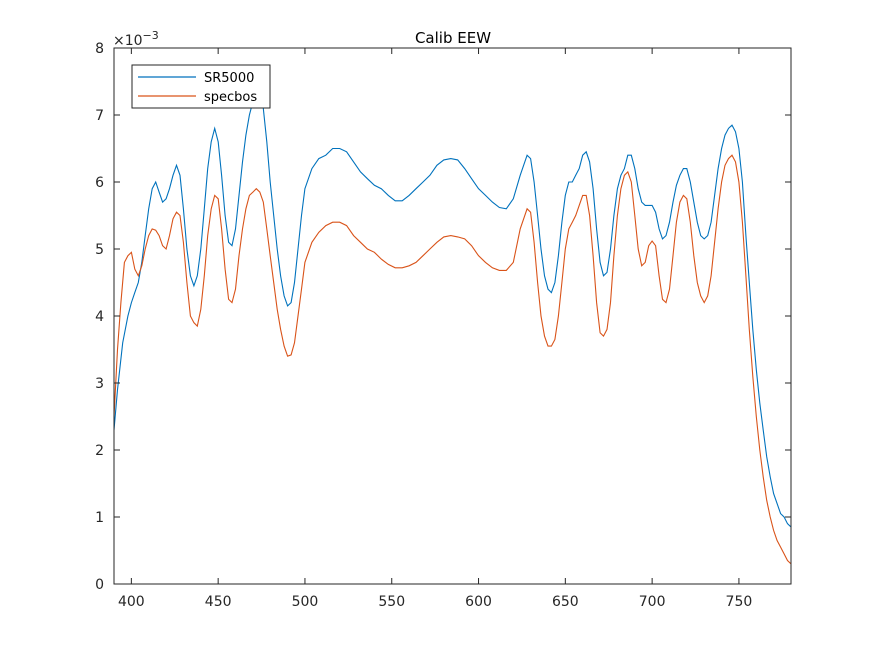  Describe the element at coordinates (99, 317) in the screenshot. I see `y-tick-label: 4` at that location.